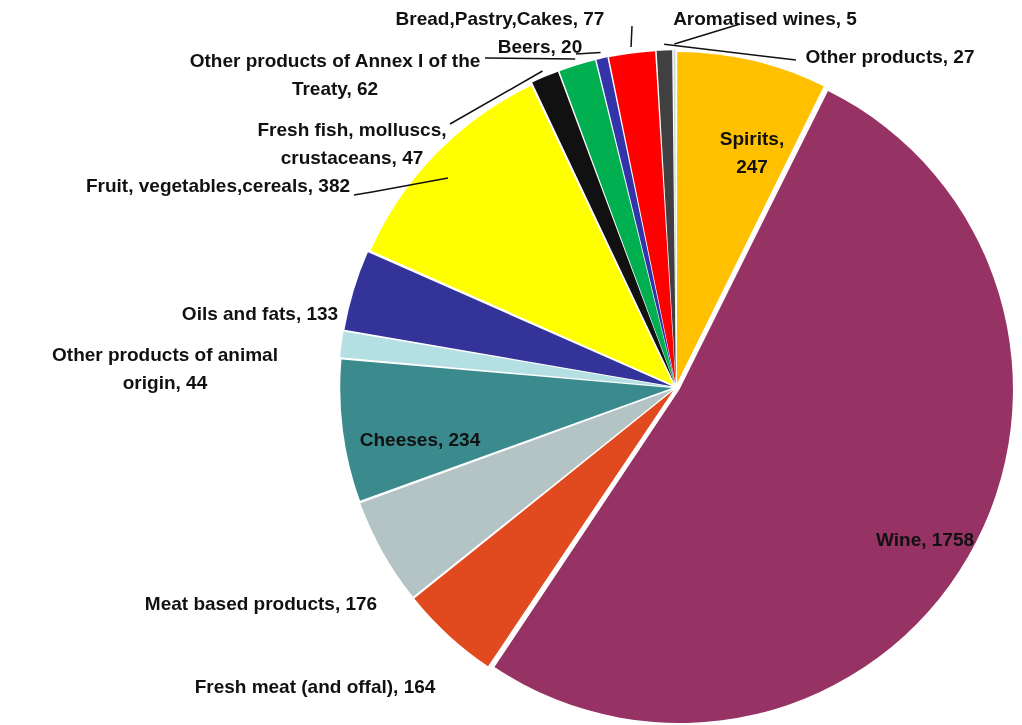 This screenshot has height=725, width=1022. I want to click on slice-label: Fresh meat (and offal), 164, so click(315, 687).